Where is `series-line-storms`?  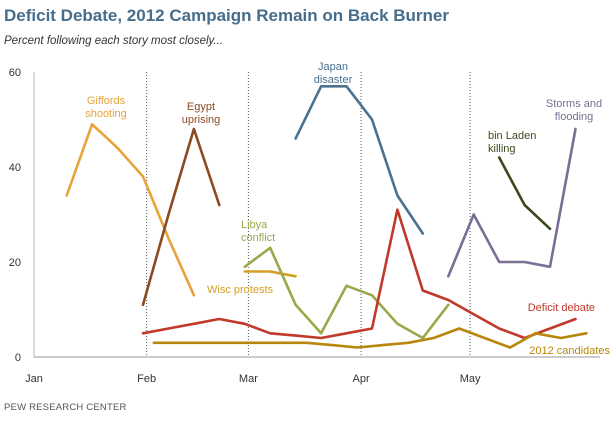
series-line-storms is located at coordinates (511, 202).